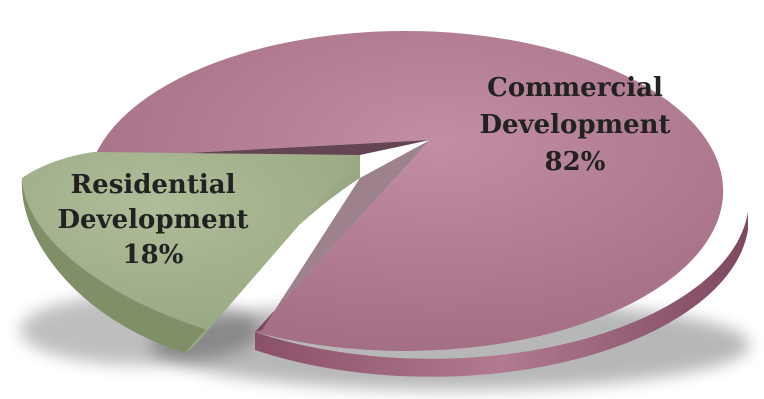 This screenshot has width=764, height=399. I want to click on commercial-label-line-2: Development, so click(574, 125).